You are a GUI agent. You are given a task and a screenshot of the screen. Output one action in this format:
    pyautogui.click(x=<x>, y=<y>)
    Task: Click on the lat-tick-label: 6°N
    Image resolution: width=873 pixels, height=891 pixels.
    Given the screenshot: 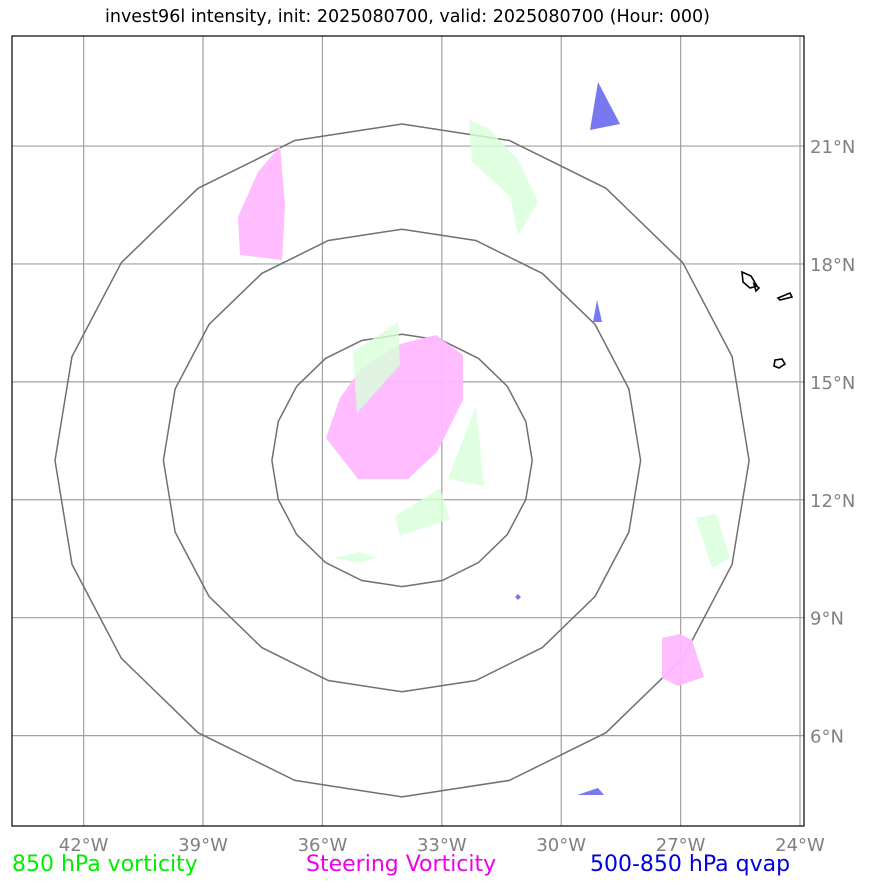 What is the action you would take?
    pyautogui.click(x=827, y=737)
    